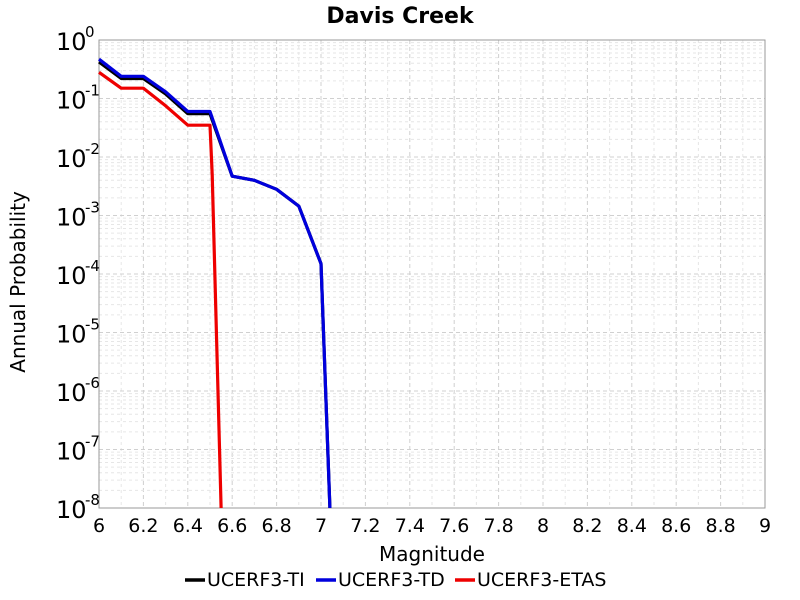 This screenshot has width=800, height=600. Describe the element at coordinates (676, 526) in the screenshot. I see `x-tick-label: 8.6` at that location.